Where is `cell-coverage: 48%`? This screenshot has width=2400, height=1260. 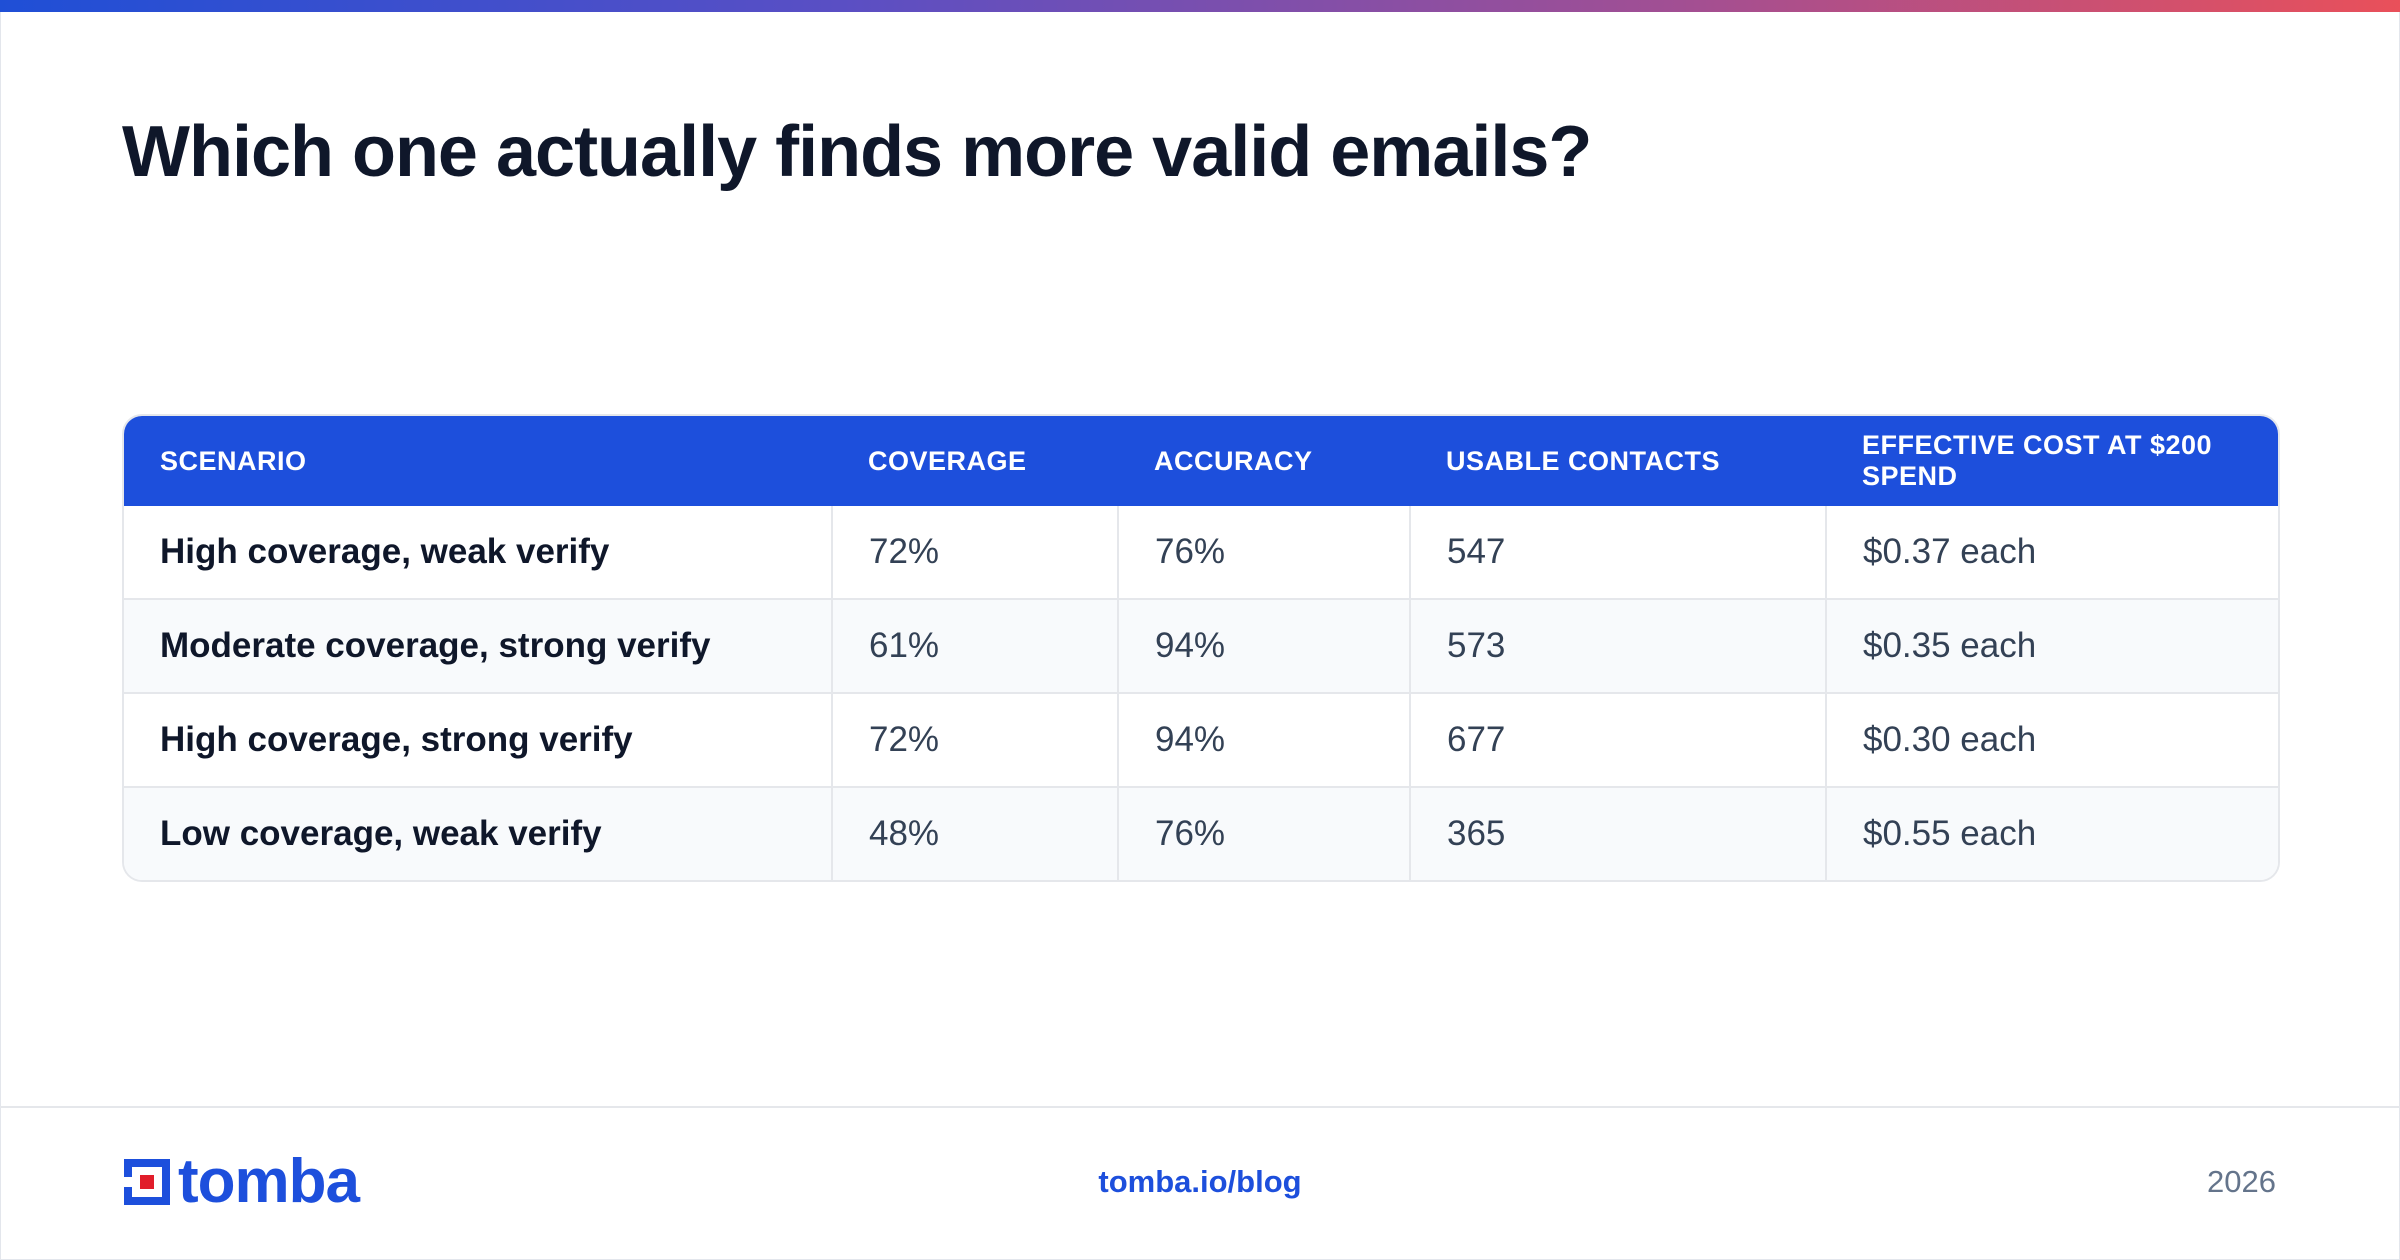
cell-coverage: 48% is located at coordinates (974, 833).